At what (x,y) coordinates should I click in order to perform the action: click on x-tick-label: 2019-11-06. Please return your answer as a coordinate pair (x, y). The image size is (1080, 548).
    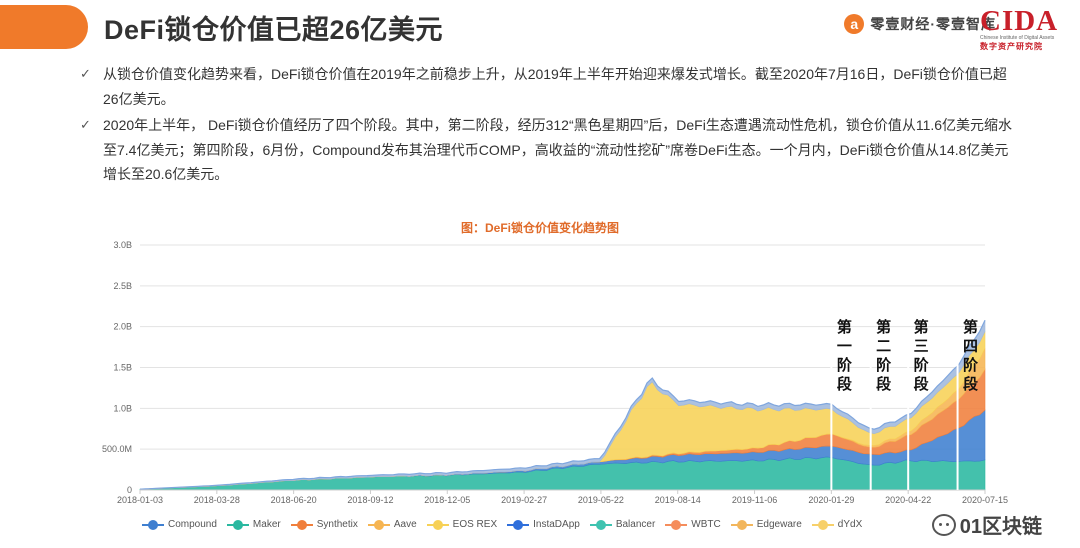
    Looking at the image, I should click on (754, 500).